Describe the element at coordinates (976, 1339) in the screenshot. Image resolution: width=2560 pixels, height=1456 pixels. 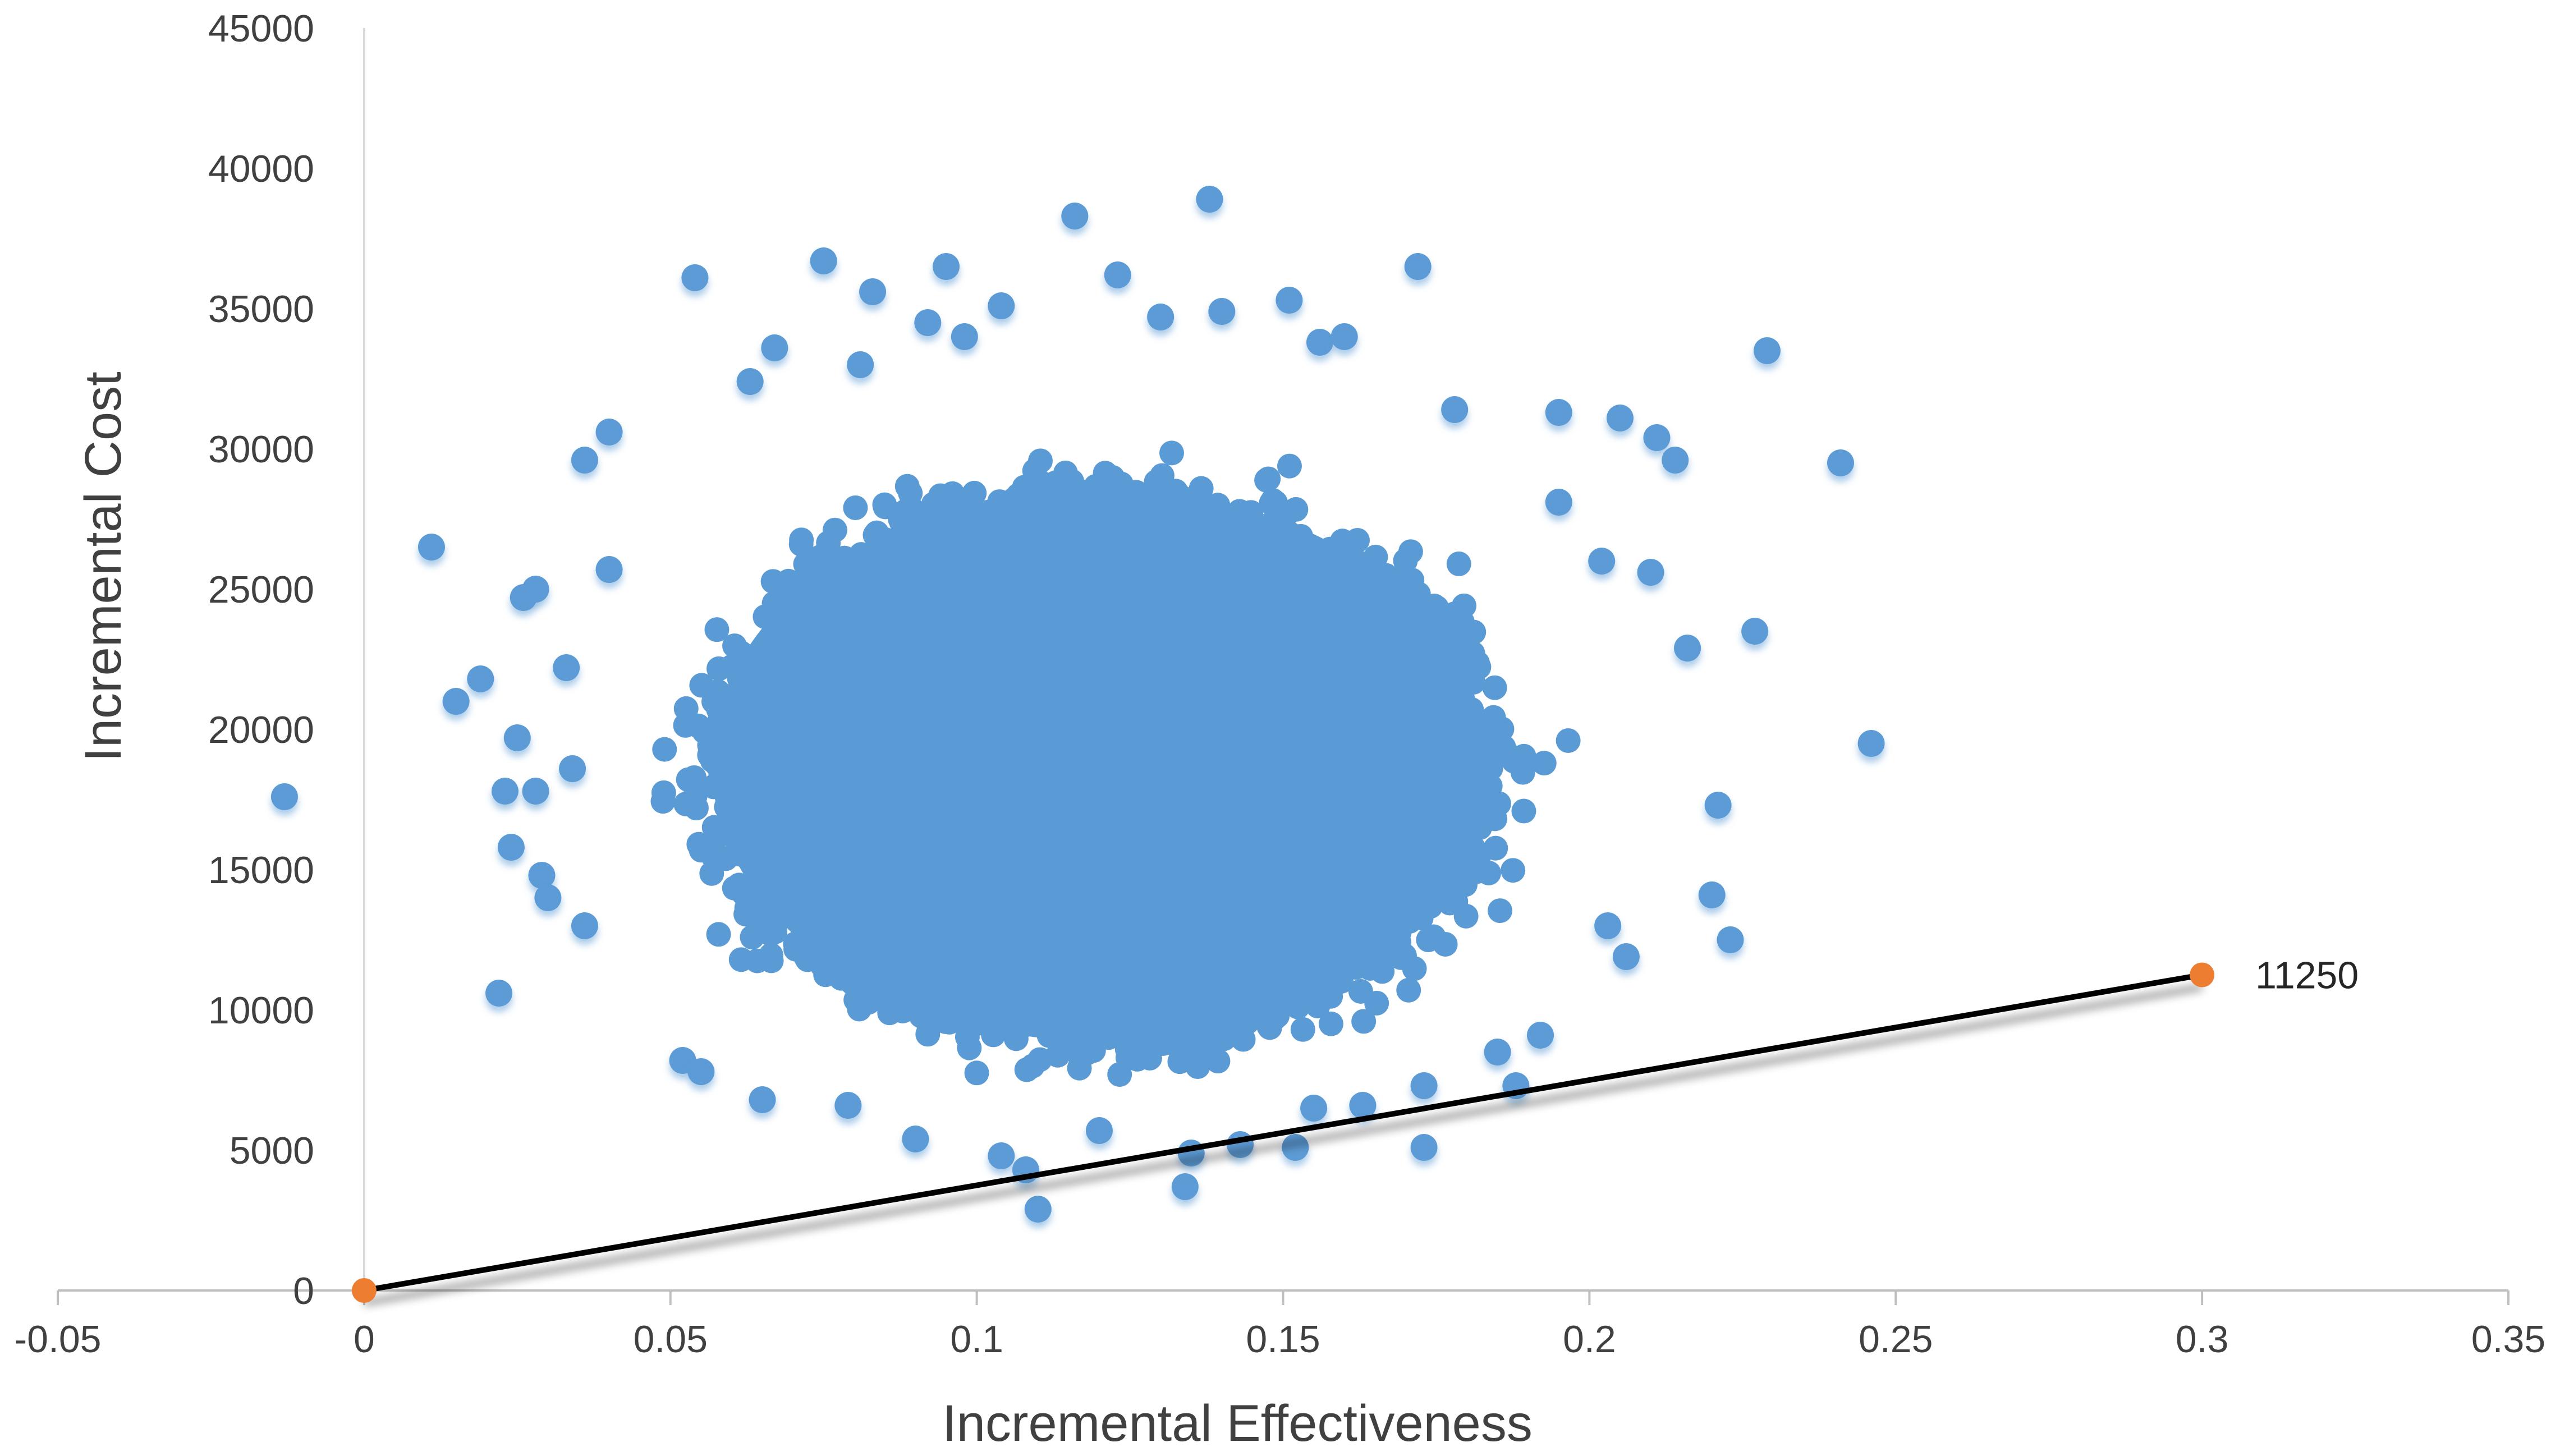
I see `x-tick-label: 0.1` at that location.